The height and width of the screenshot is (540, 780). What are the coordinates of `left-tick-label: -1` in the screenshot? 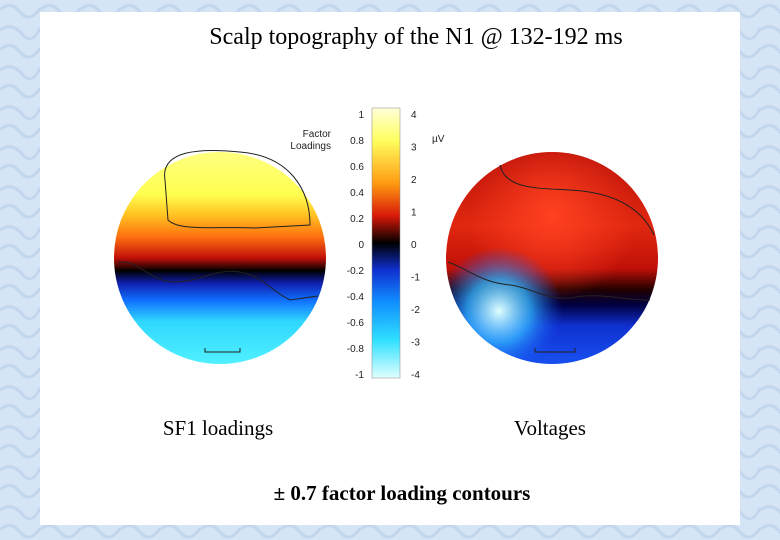 It's located at (359, 375).